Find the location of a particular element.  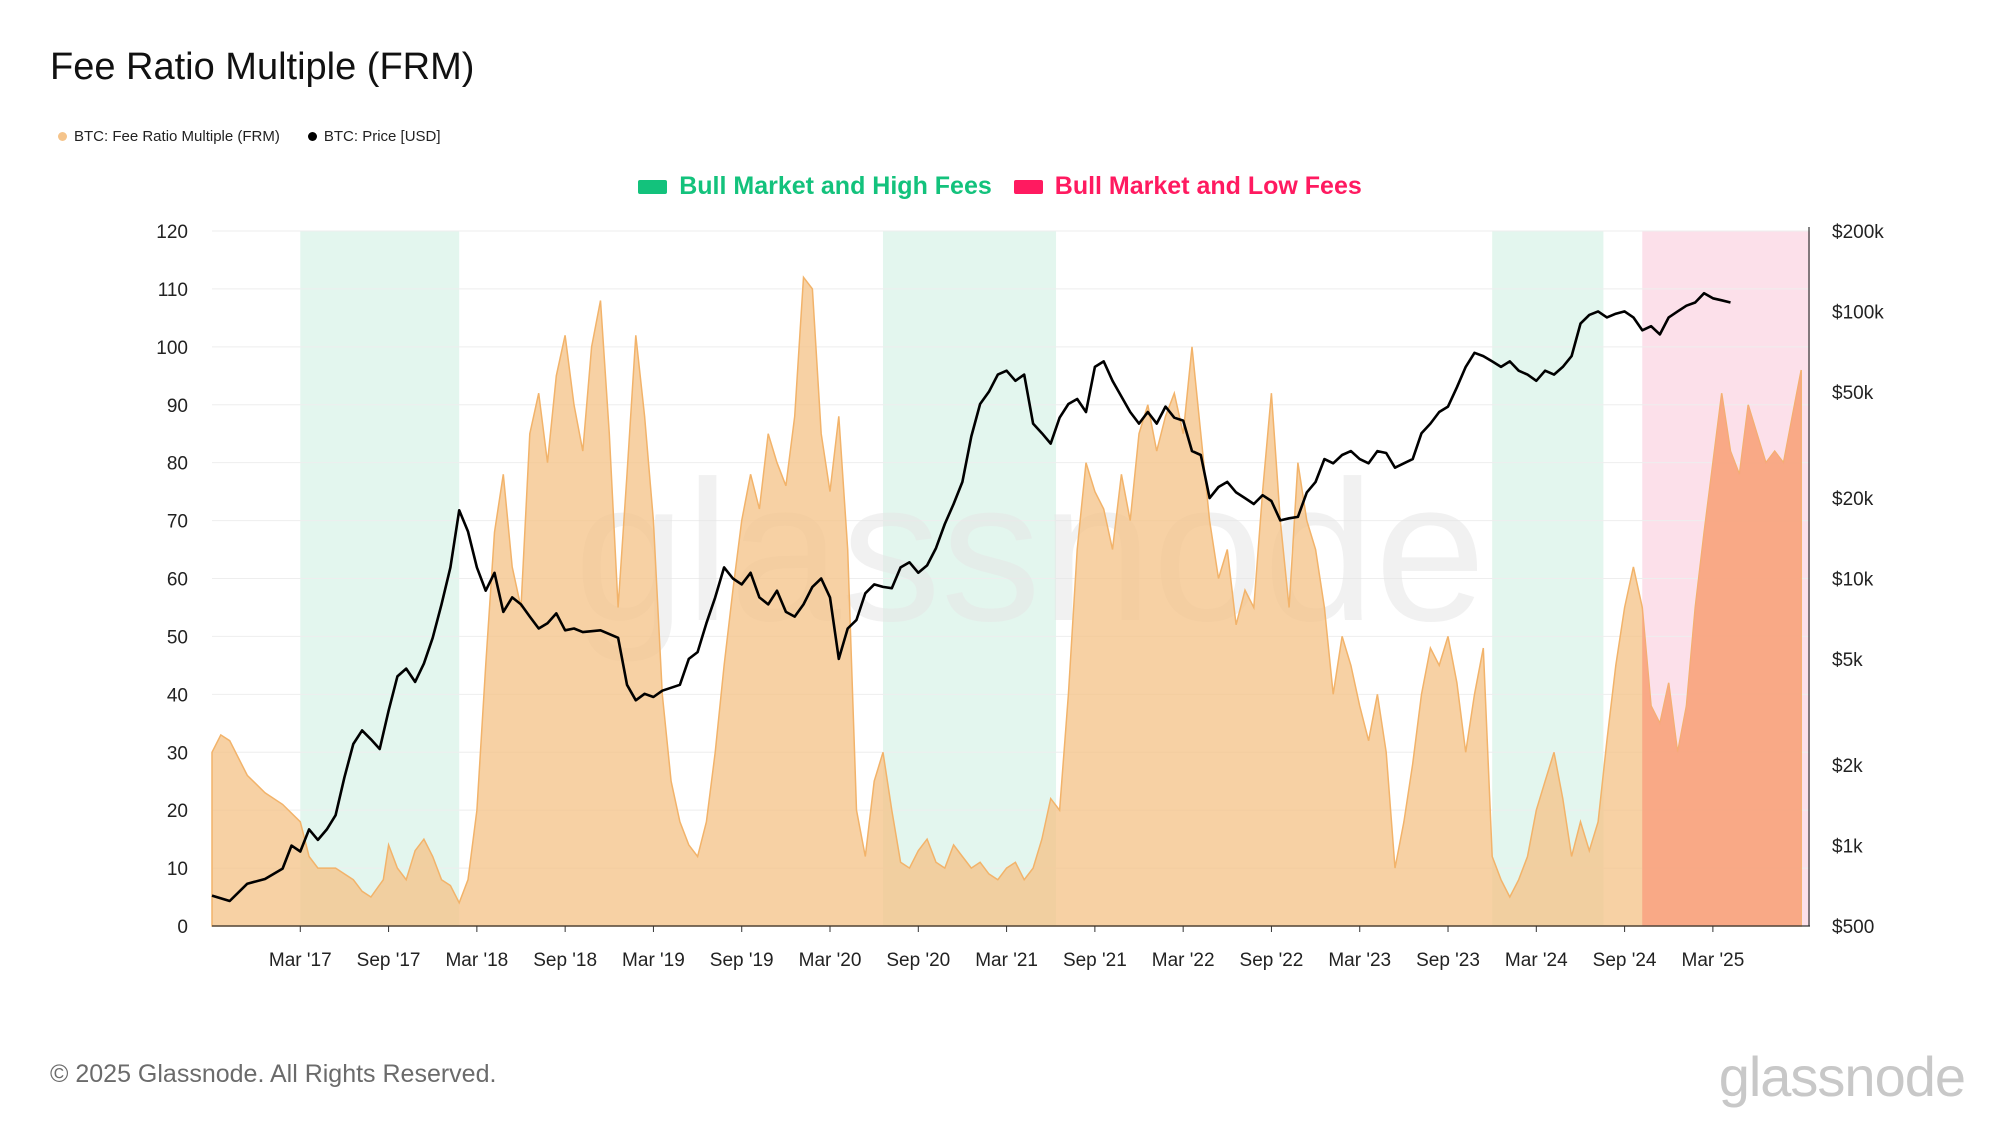

y-right-tick-label: $5k is located at coordinates (1847, 660).